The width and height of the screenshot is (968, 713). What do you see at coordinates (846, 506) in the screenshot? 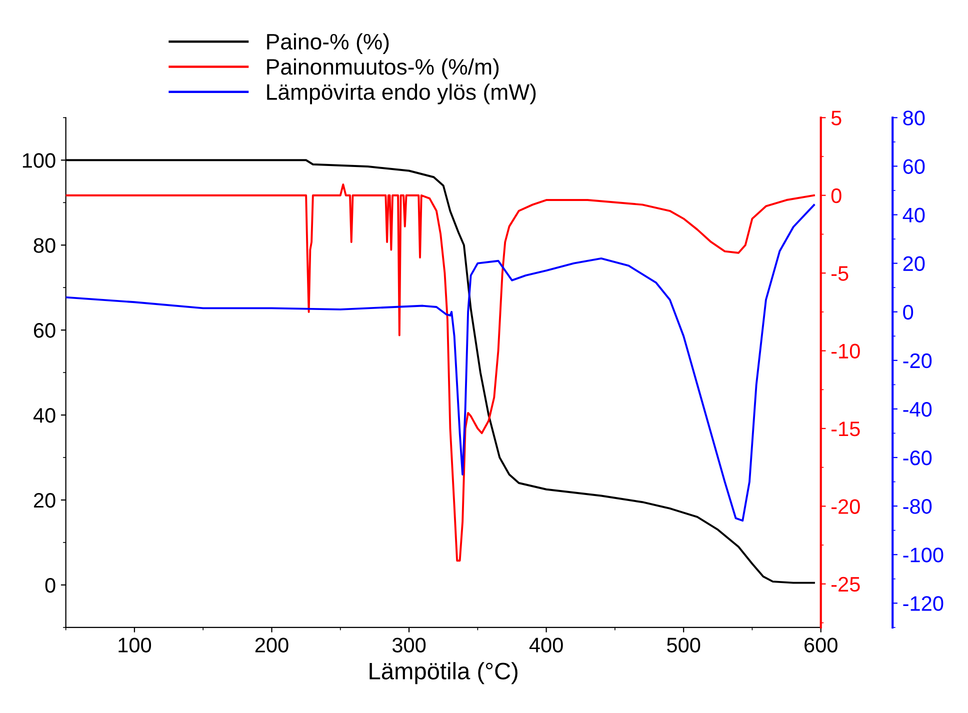
I see `y2-tick-label: -20` at bounding box center [846, 506].